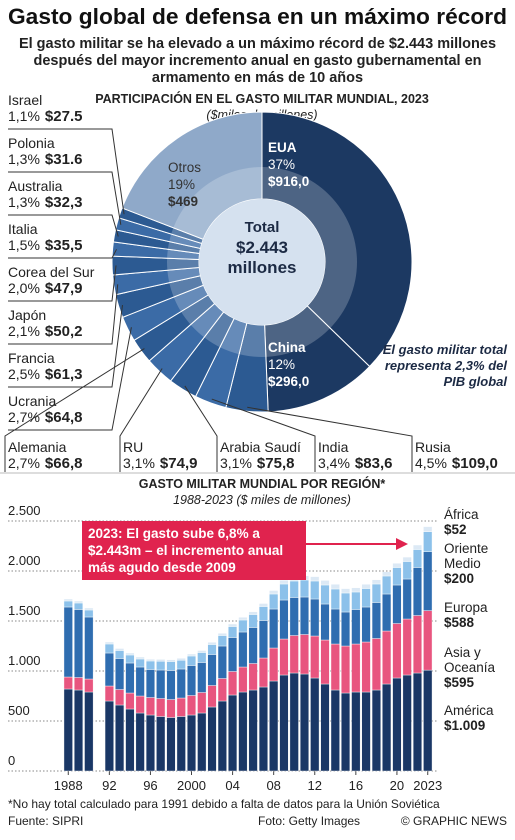 This screenshot has width=515, height=840. Describe the element at coordinates (45, 366) in the screenshot. I see `country-label: Francia 2,5% $61,3` at that location.